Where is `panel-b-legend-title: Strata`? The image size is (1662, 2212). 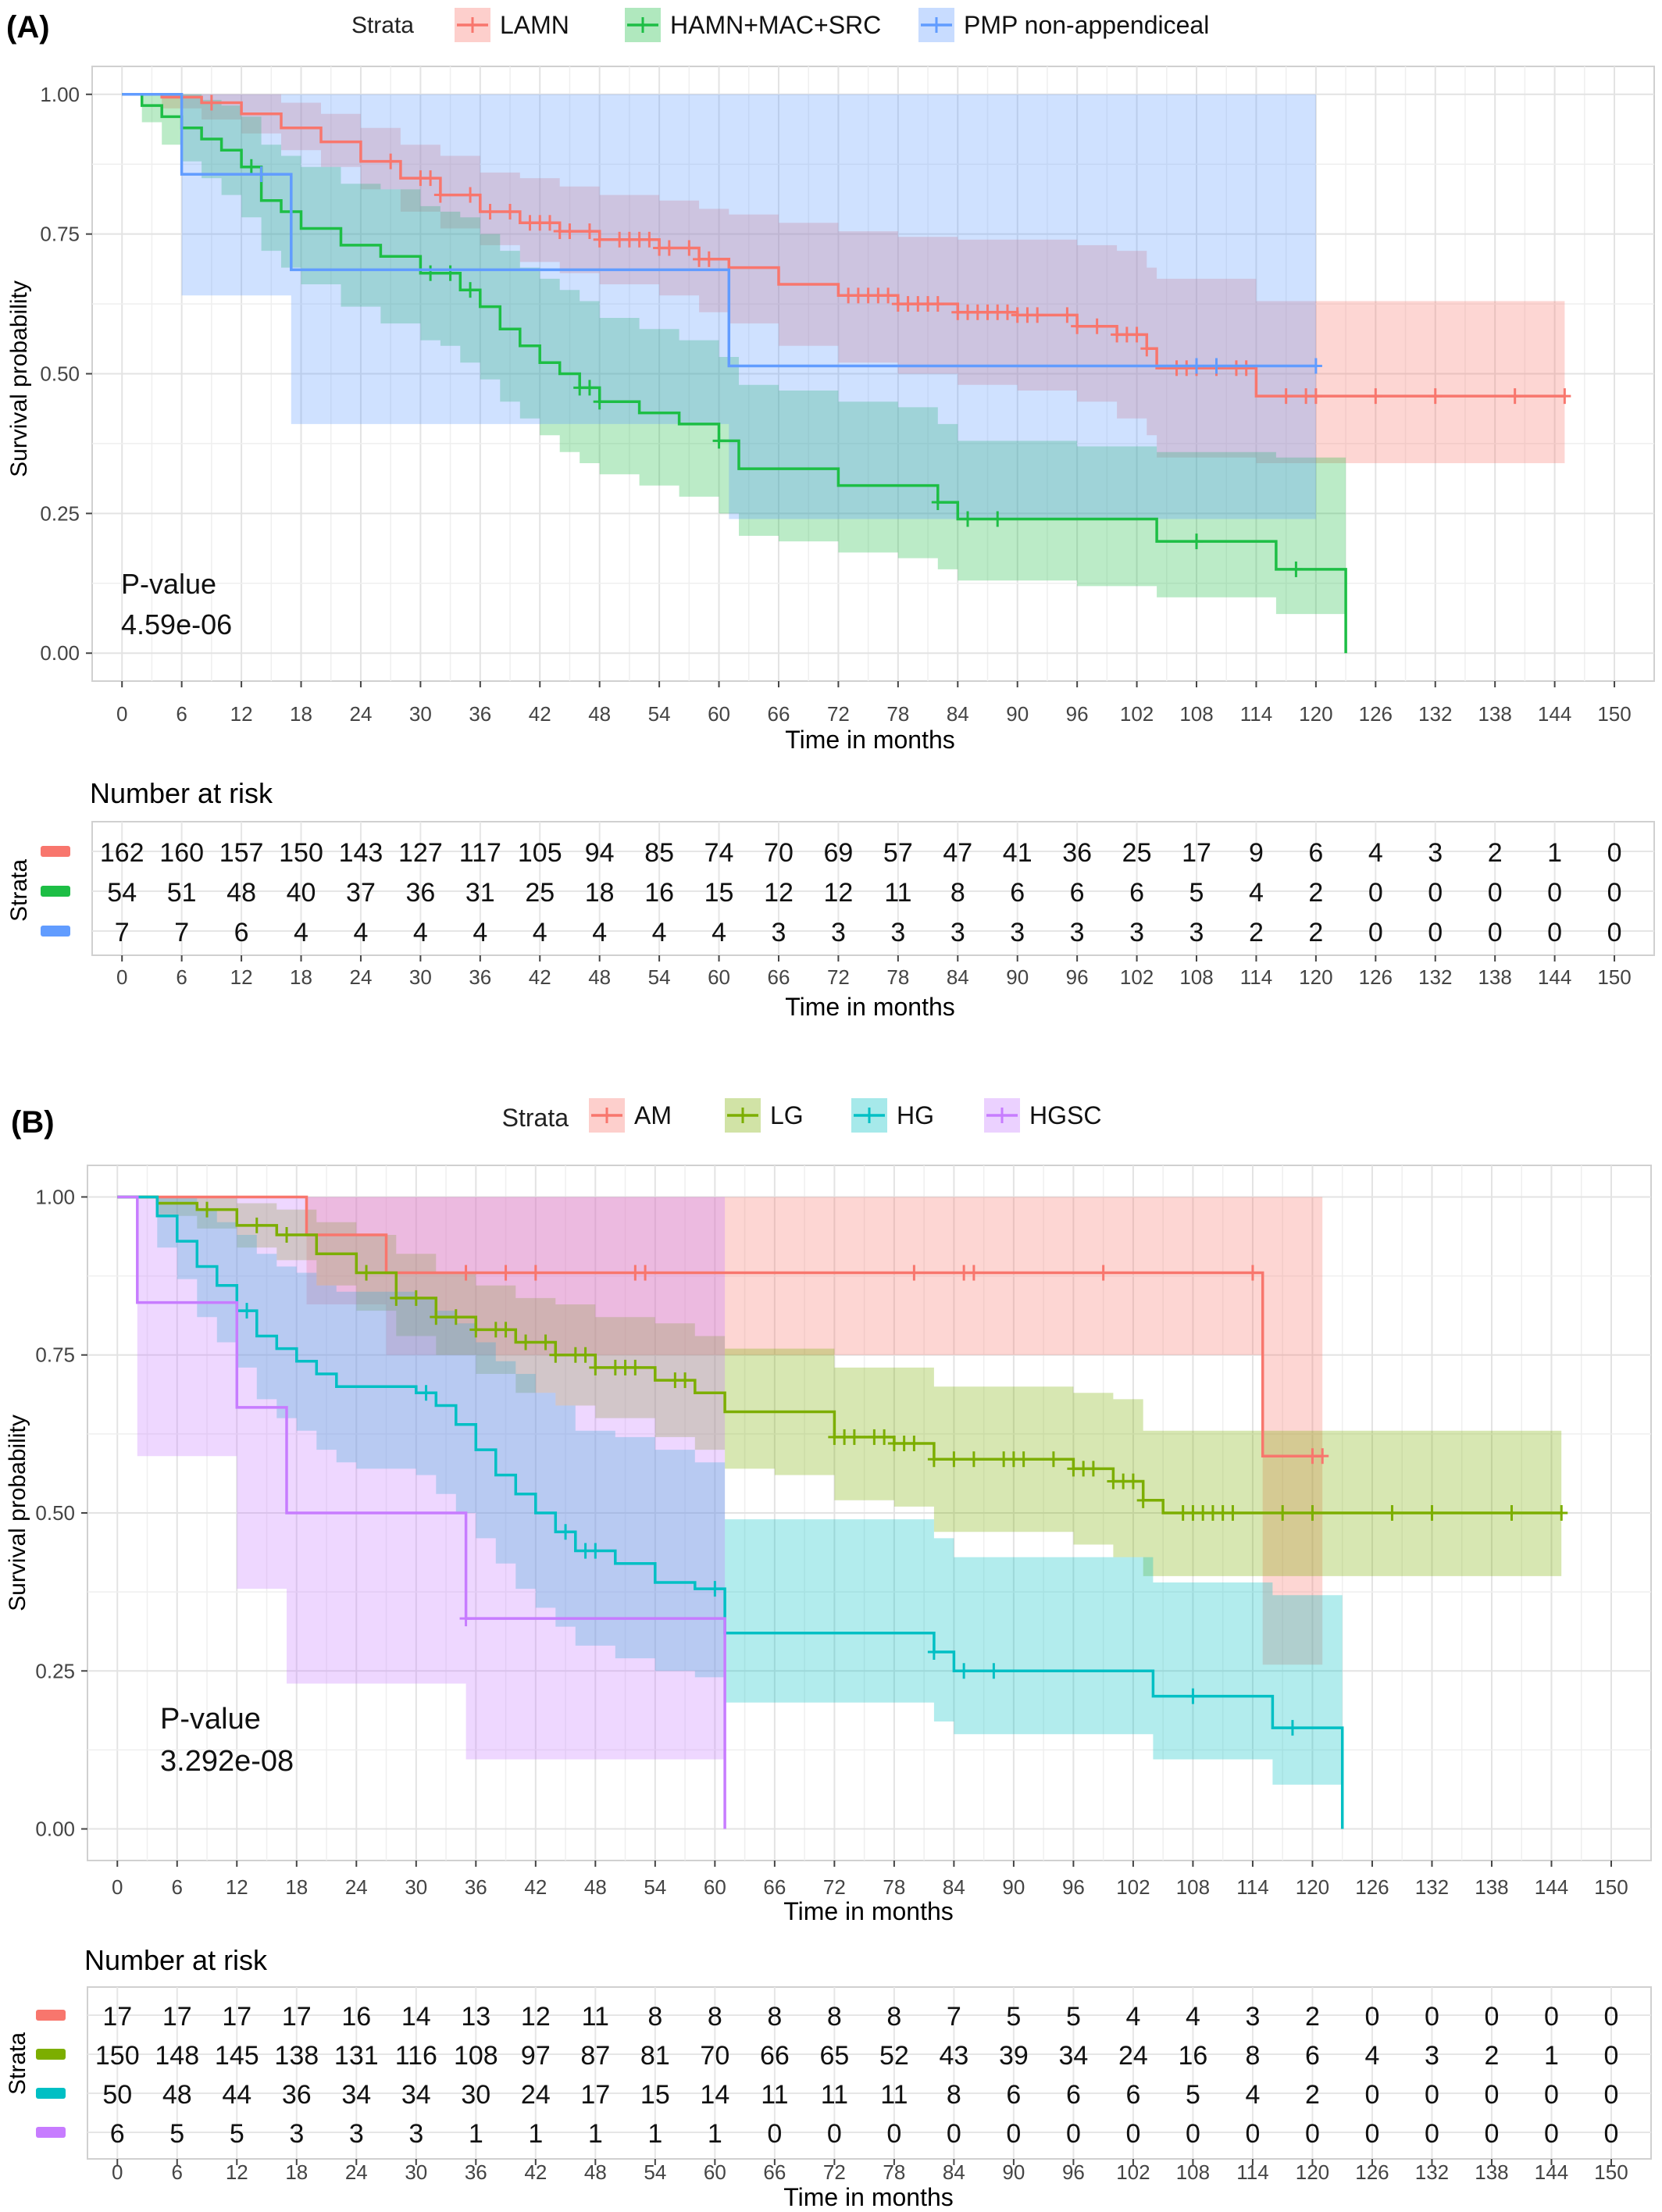
panel-b-legend-title: Strata is located at coordinates (535, 1118).